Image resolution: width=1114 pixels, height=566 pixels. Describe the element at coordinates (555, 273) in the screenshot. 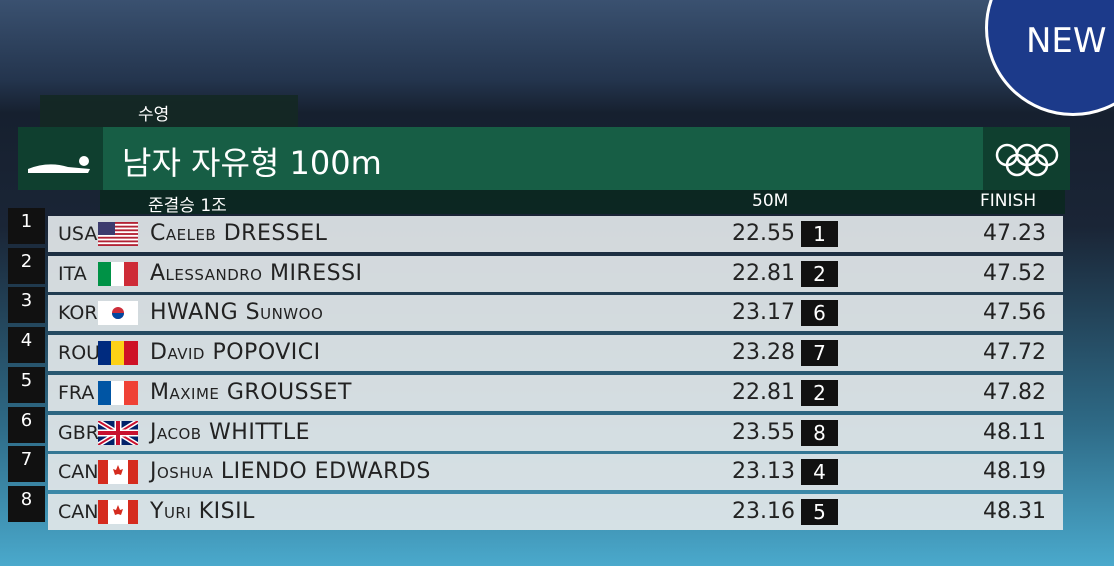

I see `result-row: ITA Alessandro MIRESSI 22.81 2 47.52` at that location.